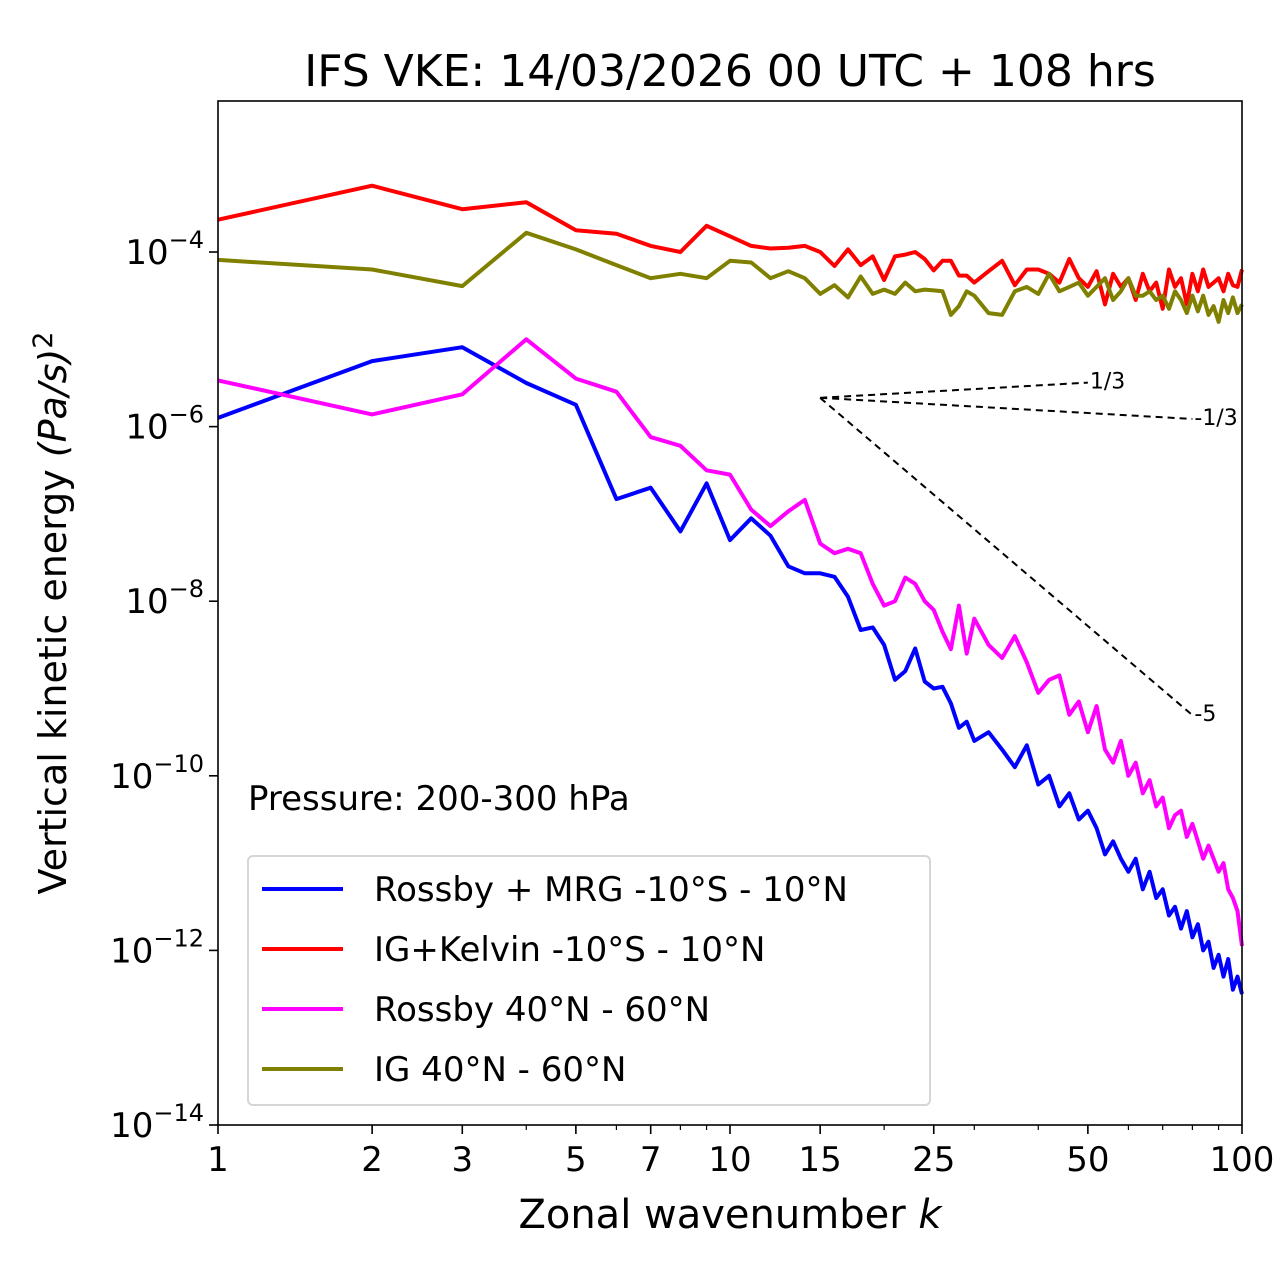  What do you see at coordinates (164, 249) in the screenshot?
I see `y-tick-label: 10⁻⁴` at bounding box center [164, 249].